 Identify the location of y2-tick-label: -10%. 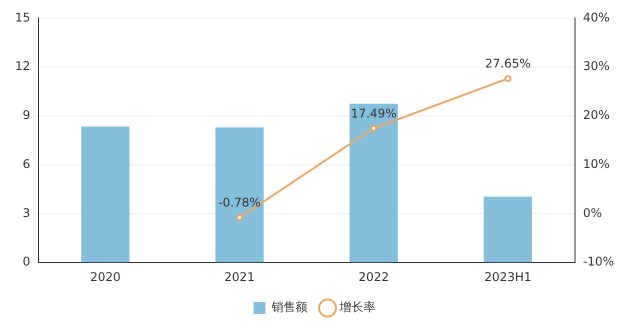
(598, 261).